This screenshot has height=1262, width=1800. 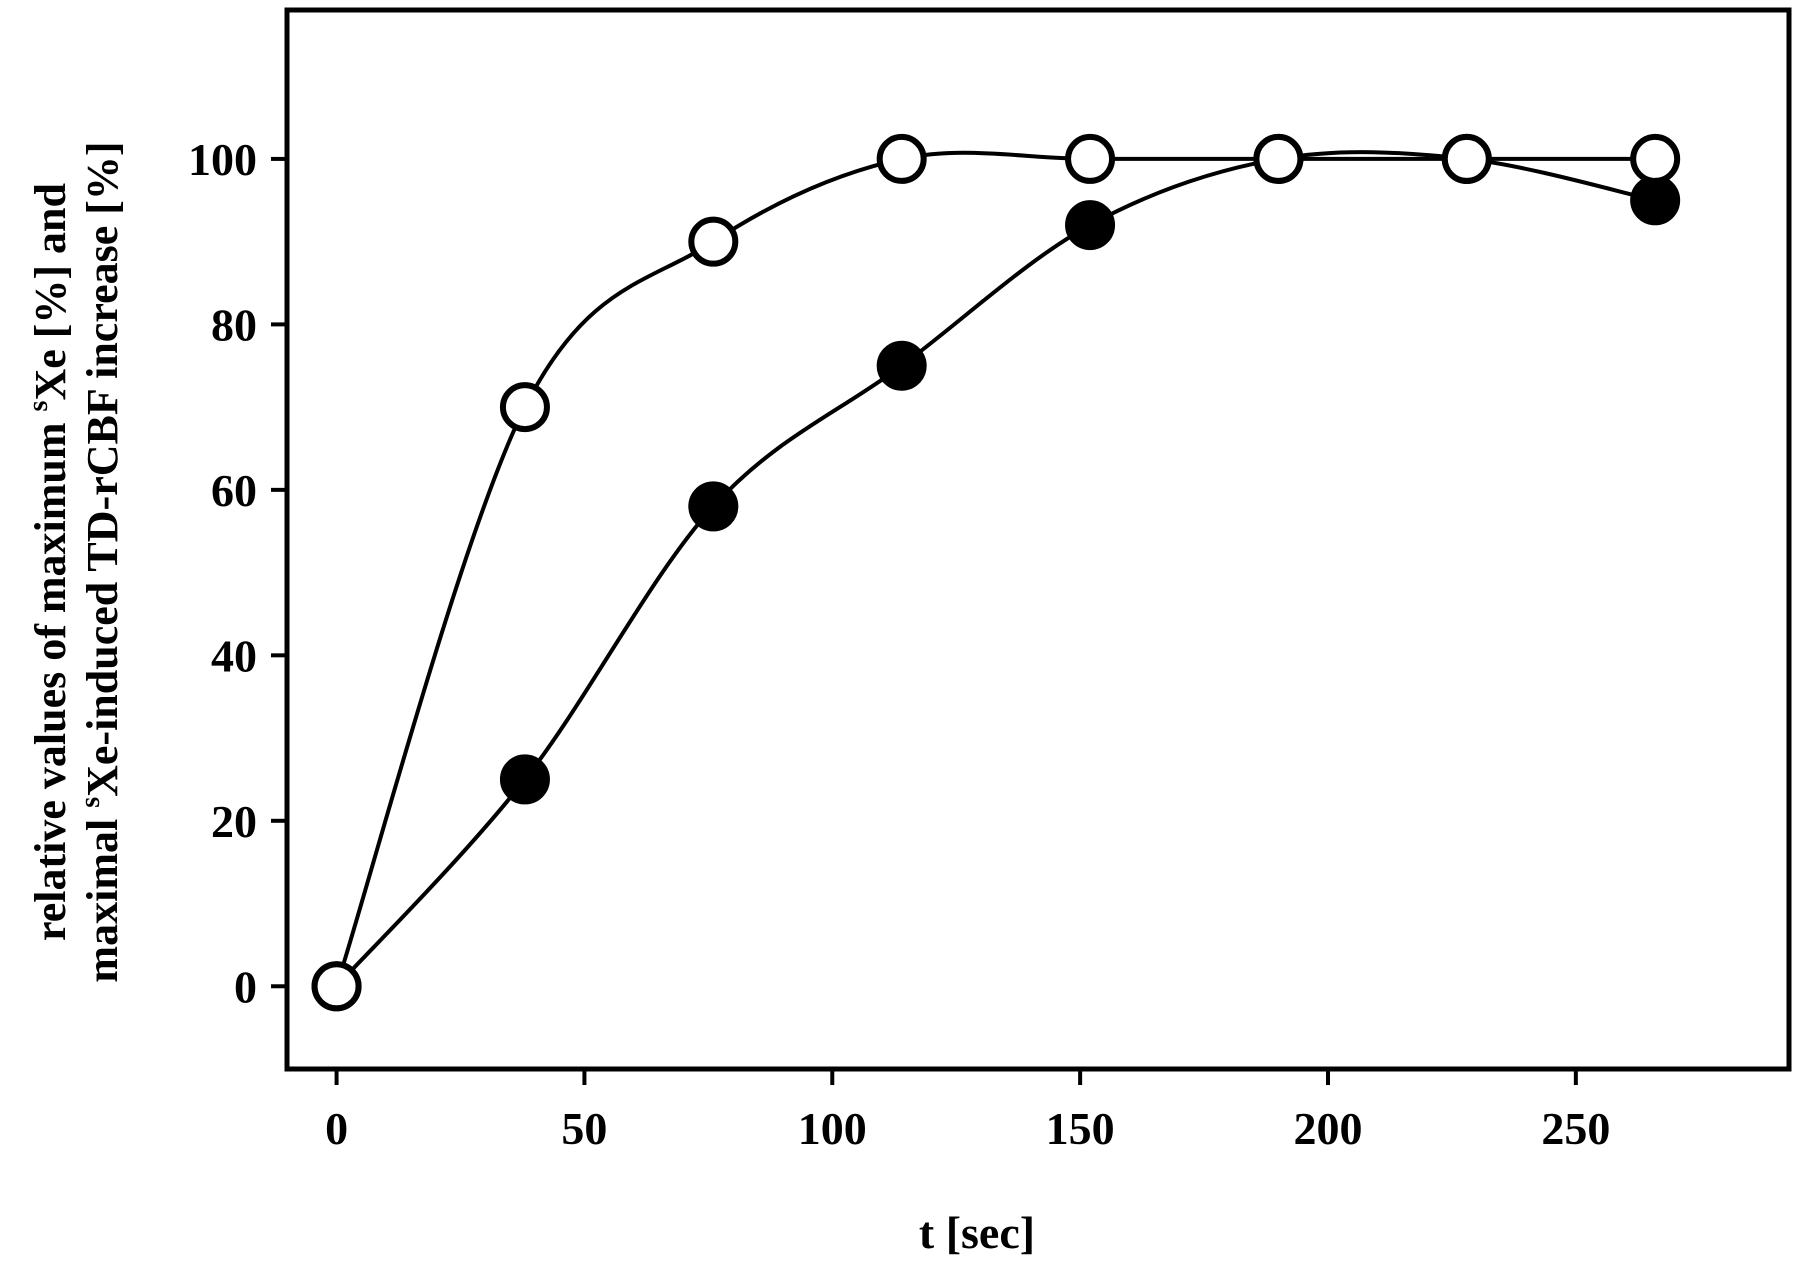 I want to click on y-axis-title-line2: maximal sXe-induced TD-rCBF increase [%], so click(x=101, y=561).